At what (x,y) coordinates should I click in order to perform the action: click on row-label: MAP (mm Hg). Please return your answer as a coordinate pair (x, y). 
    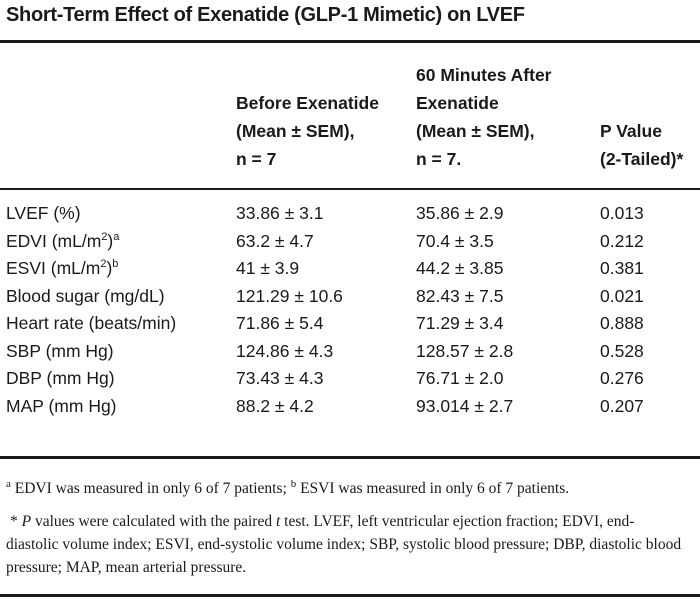
    Looking at the image, I should click on (61, 405).